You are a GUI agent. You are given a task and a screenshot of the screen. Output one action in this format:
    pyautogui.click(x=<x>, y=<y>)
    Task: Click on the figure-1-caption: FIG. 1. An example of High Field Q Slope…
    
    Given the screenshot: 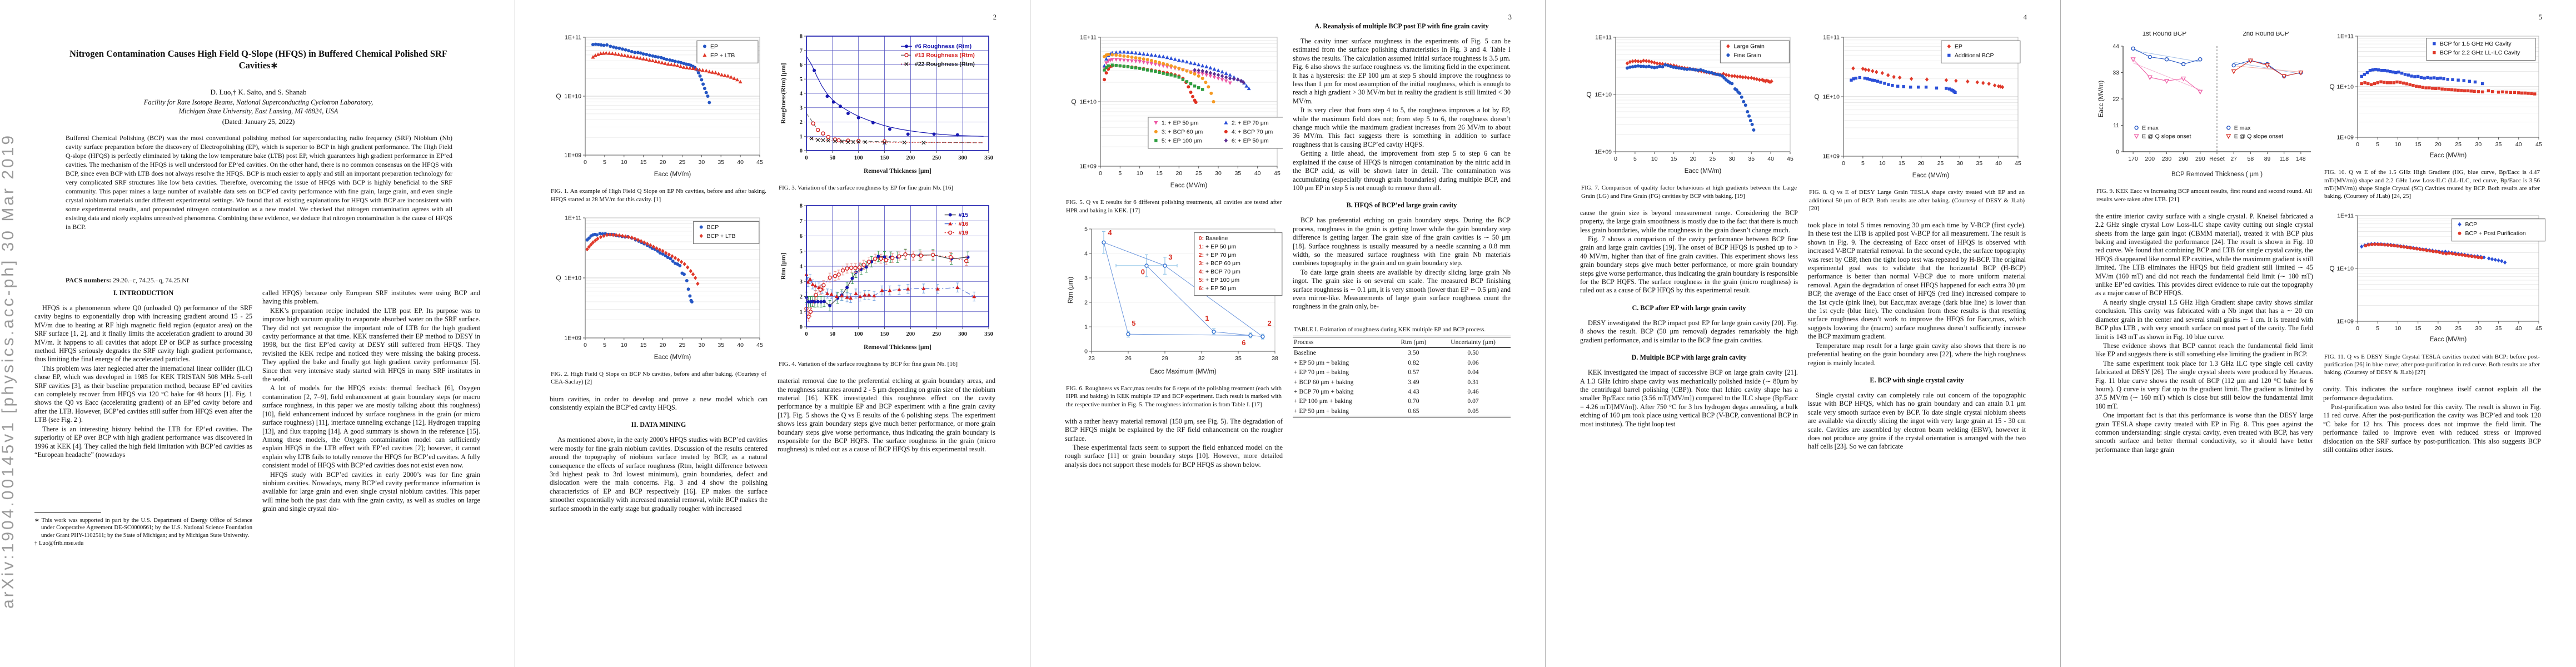 What is the action you would take?
    pyautogui.click(x=658, y=195)
    